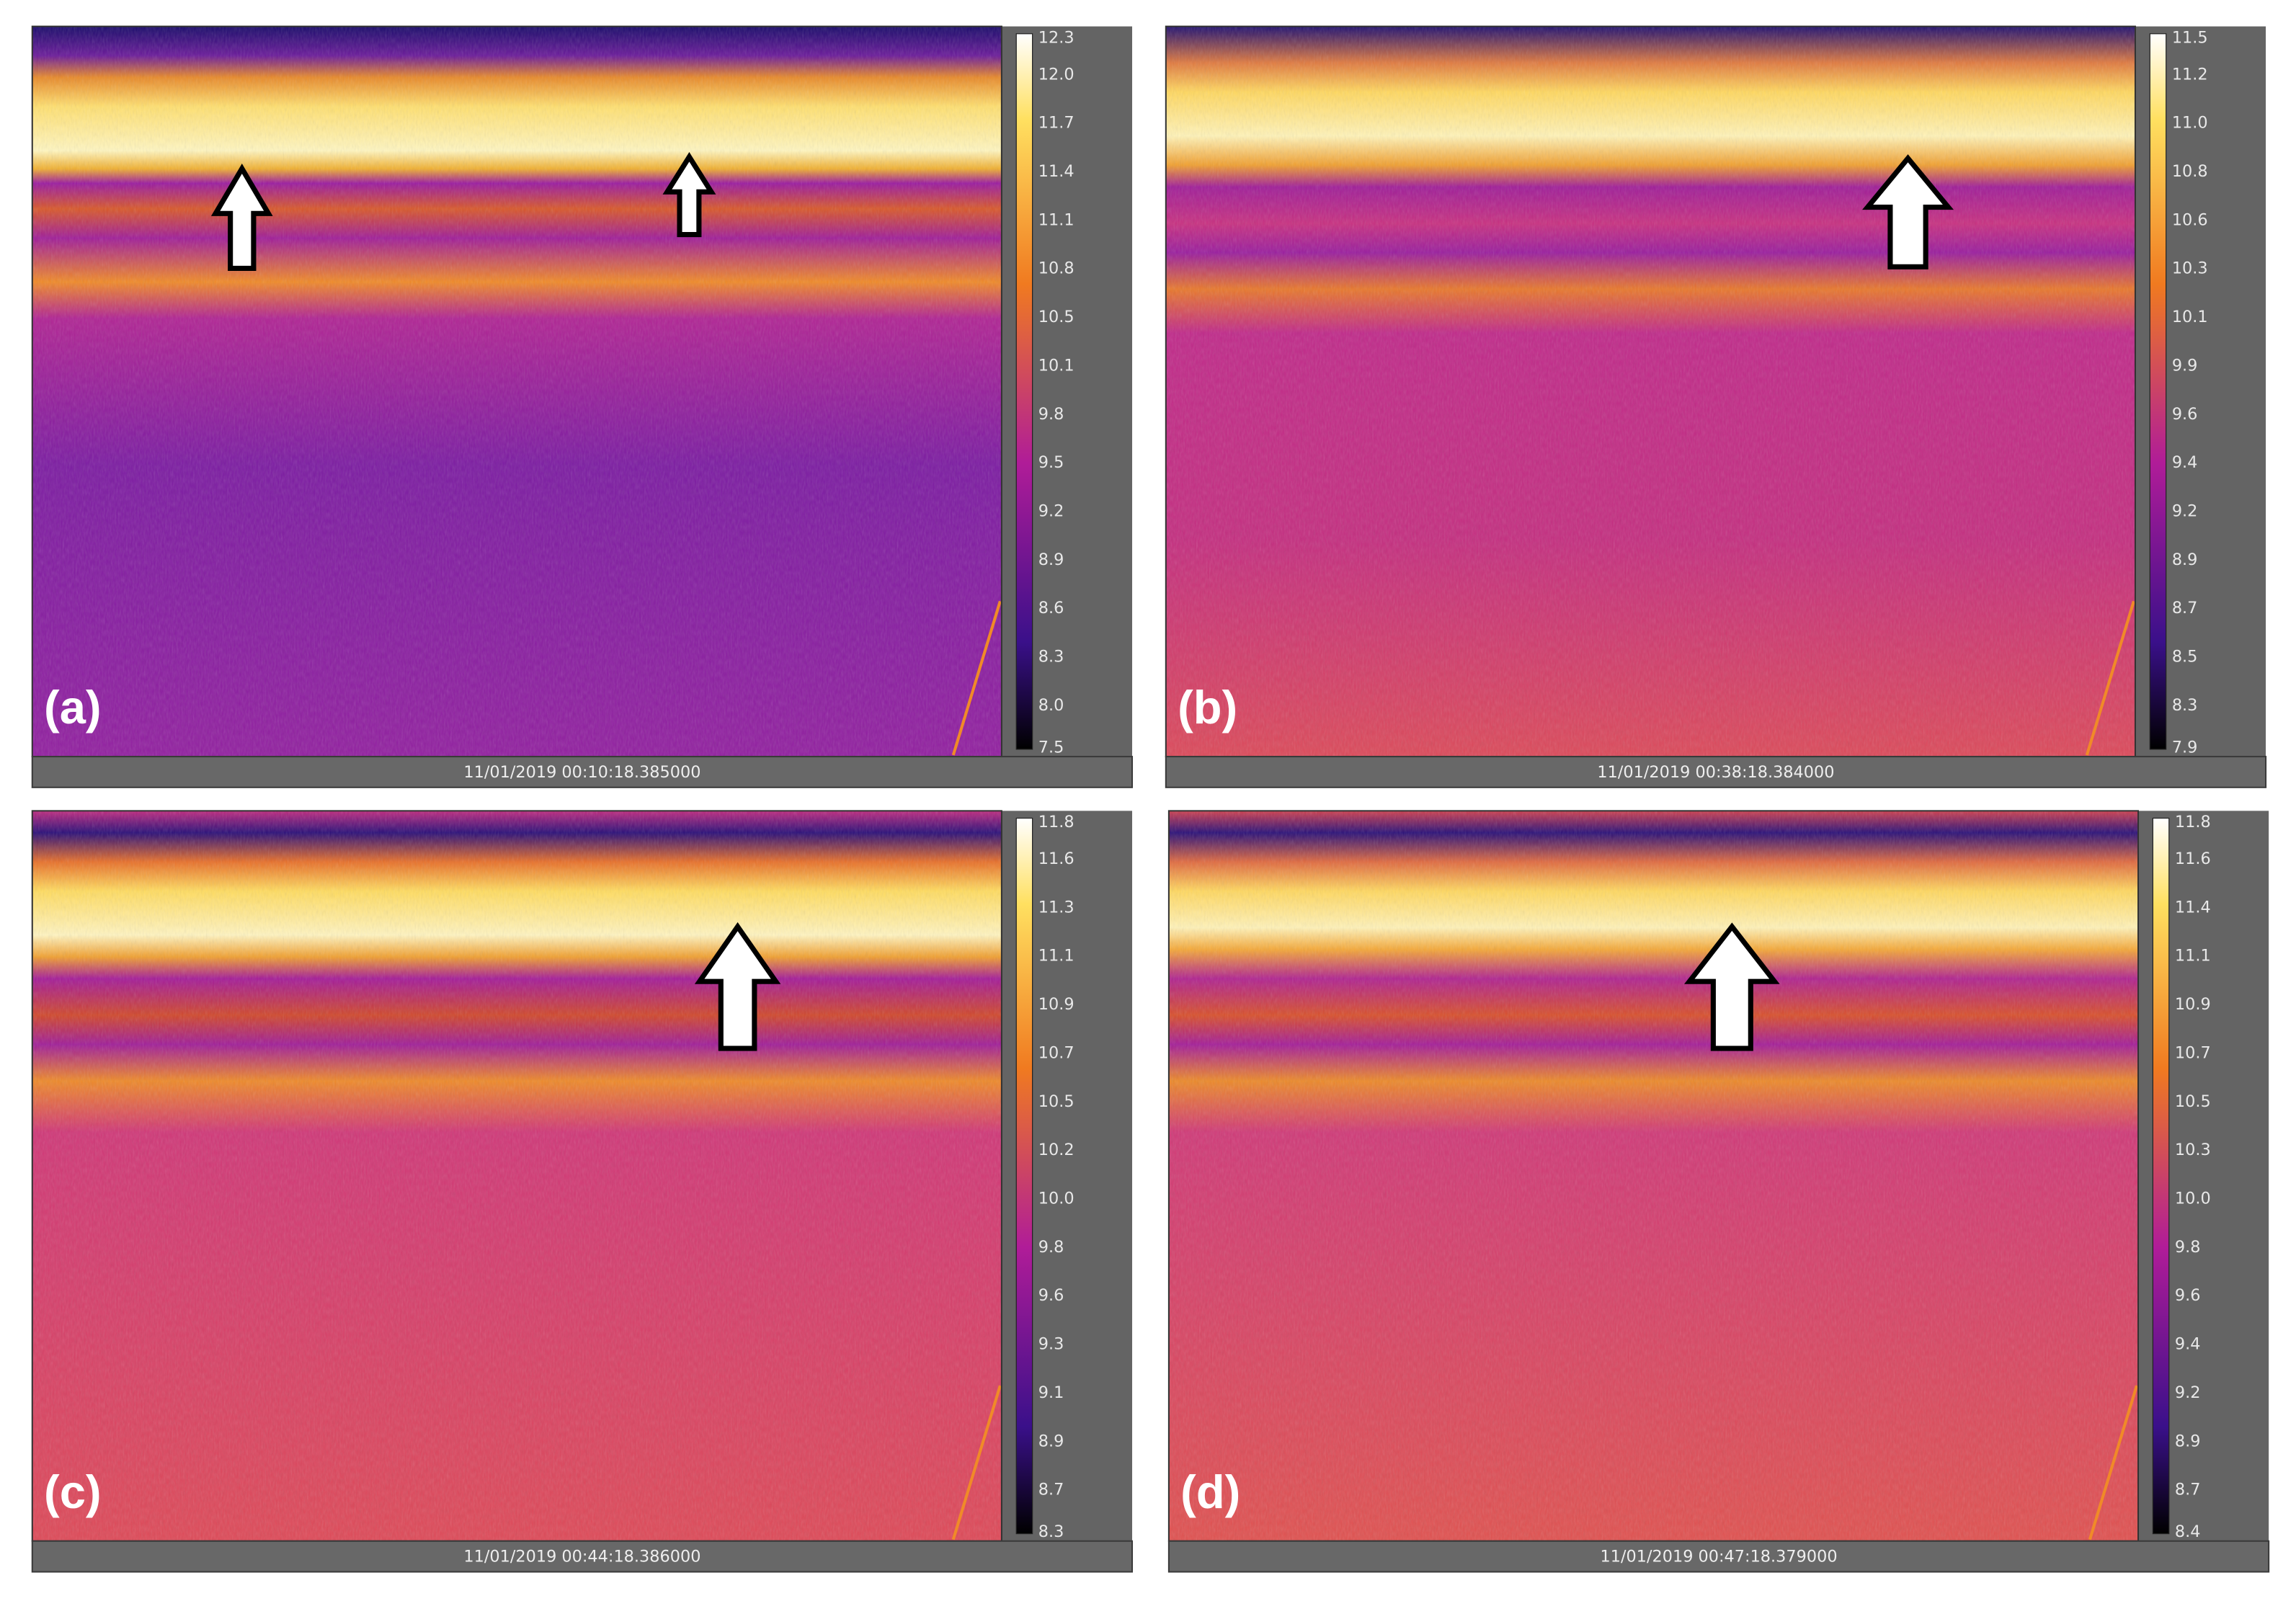  What do you see at coordinates (2190, 123) in the screenshot?
I see `scale-tick-label: 11.0` at bounding box center [2190, 123].